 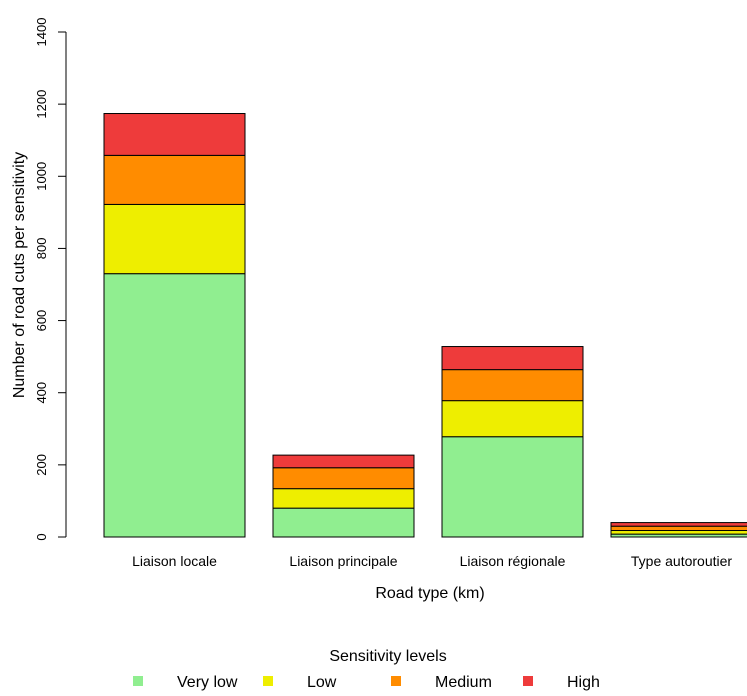 What do you see at coordinates (682, 561) in the screenshot?
I see `x-tick-label: Type autoroutier` at bounding box center [682, 561].